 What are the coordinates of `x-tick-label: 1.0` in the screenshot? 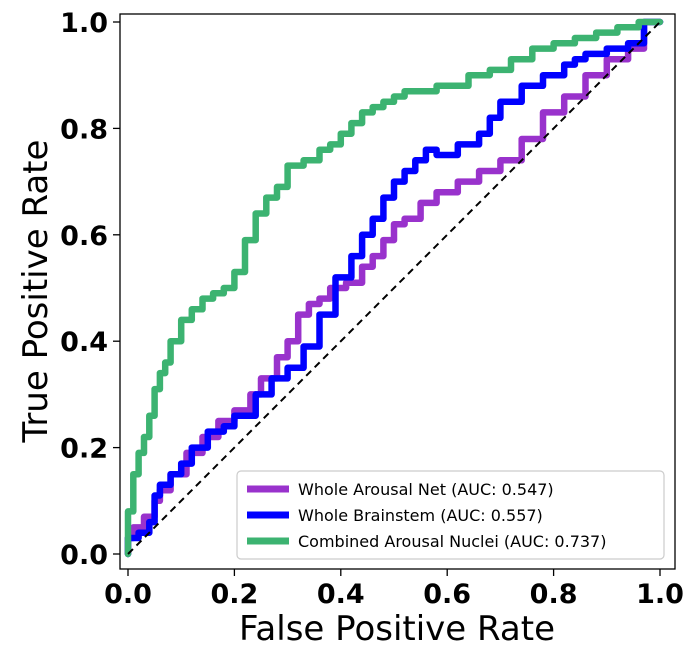 It's located at (660, 594).